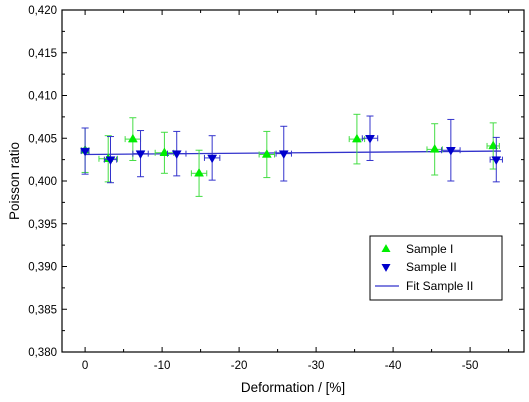  What do you see at coordinates (42, 11) in the screenshot?
I see `y-tick-label: 0,420` at bounding box center [42, 11].